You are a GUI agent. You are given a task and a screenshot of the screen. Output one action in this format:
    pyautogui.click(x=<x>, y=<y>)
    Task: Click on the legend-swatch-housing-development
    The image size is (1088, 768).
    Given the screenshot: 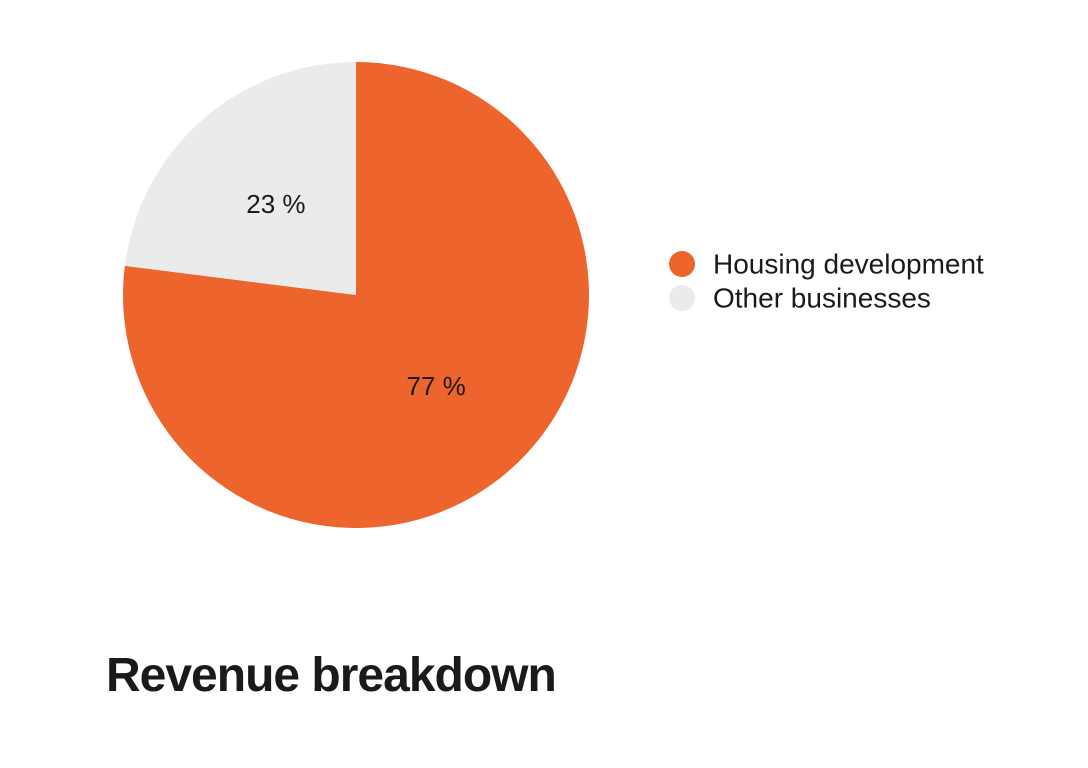 What is the action you would take?
    pyautogui.click(x=682, y=264)
    